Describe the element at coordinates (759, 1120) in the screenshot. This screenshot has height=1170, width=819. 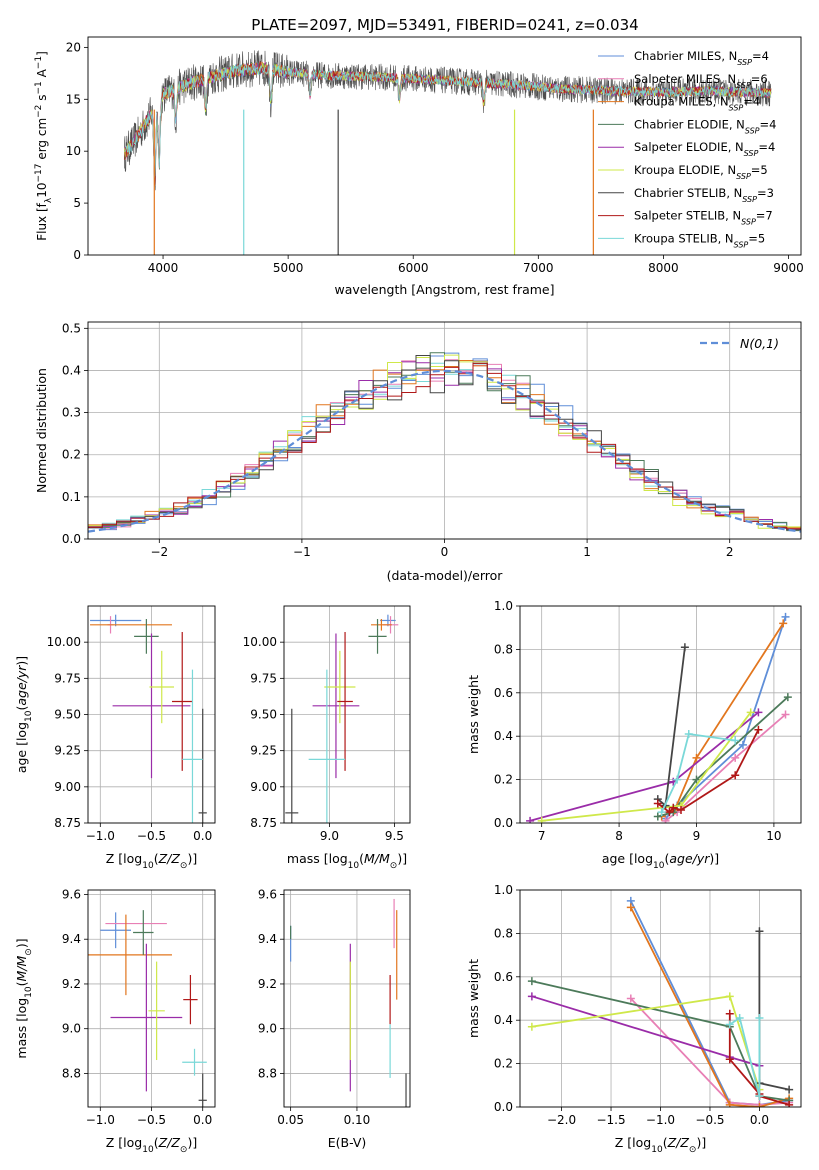
I see `x-tick-label: 0.0` at that location.